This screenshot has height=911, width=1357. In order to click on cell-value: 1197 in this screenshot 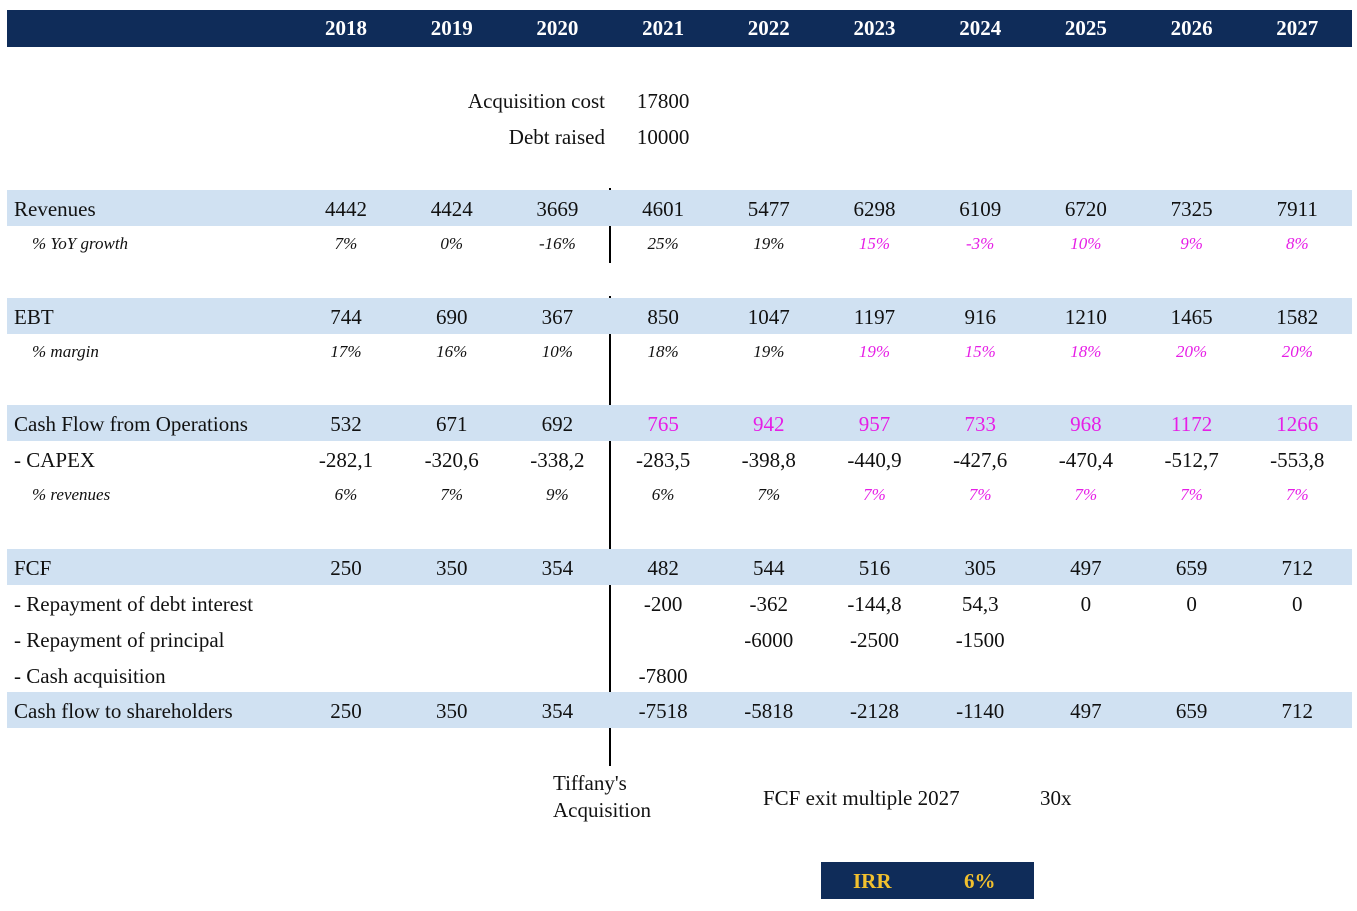, I will do `click(874, 317)`.